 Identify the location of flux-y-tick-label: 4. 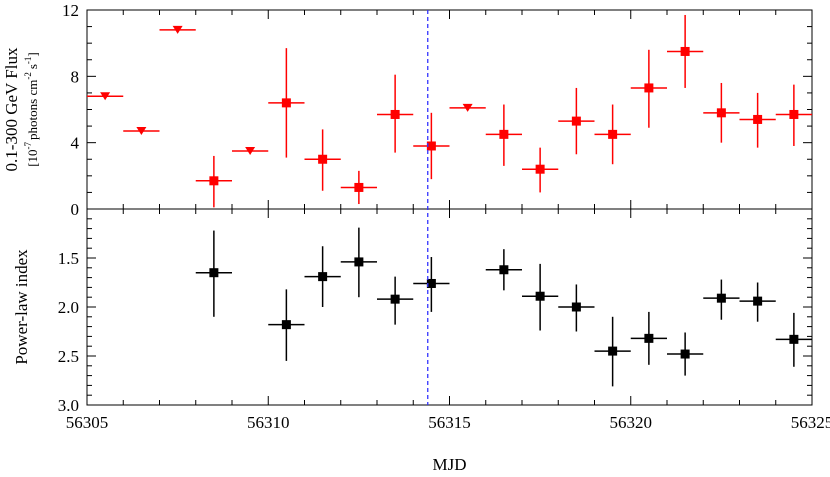
(75, 143).